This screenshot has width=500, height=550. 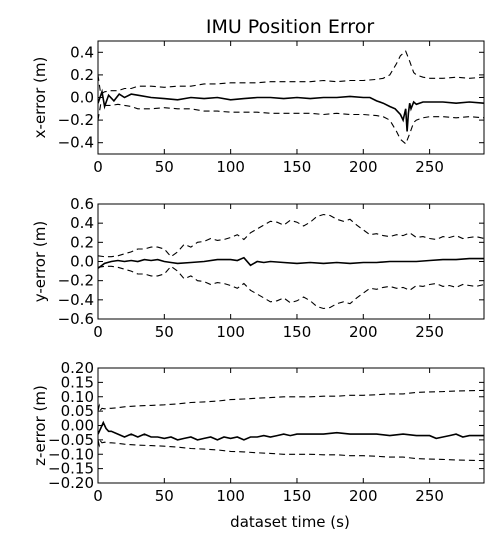 What do you see at coordinates (40, 425) in the screenshot?
I see `y-axis-label: z-error (m)` at bounding box center [40, 425].